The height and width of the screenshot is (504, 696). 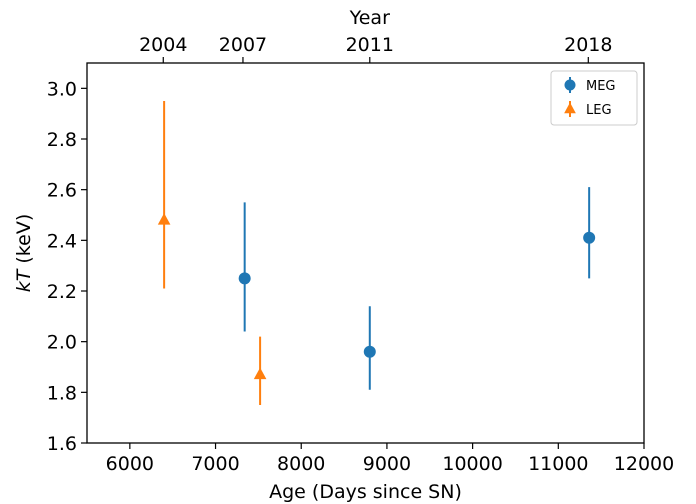 I want to click on top-year-axis: 2004 2007 2011 2018, so click(x=375, y=48).